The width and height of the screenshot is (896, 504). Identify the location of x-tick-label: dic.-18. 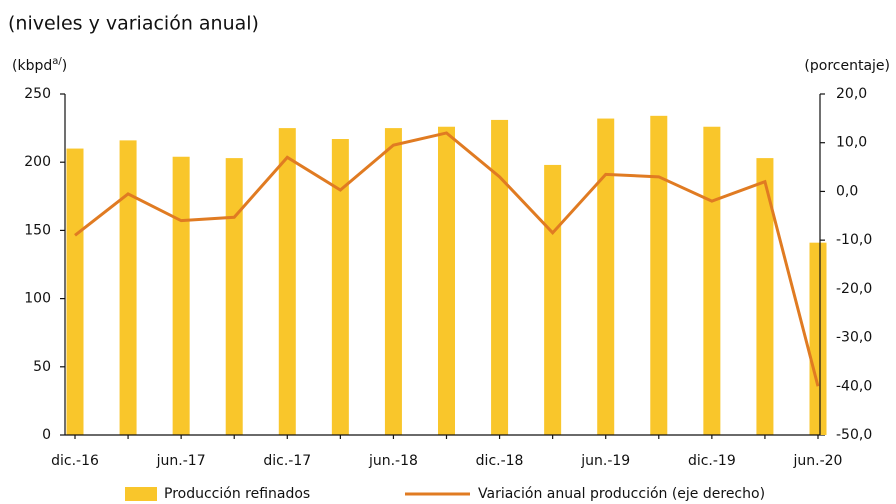
(500, 461).